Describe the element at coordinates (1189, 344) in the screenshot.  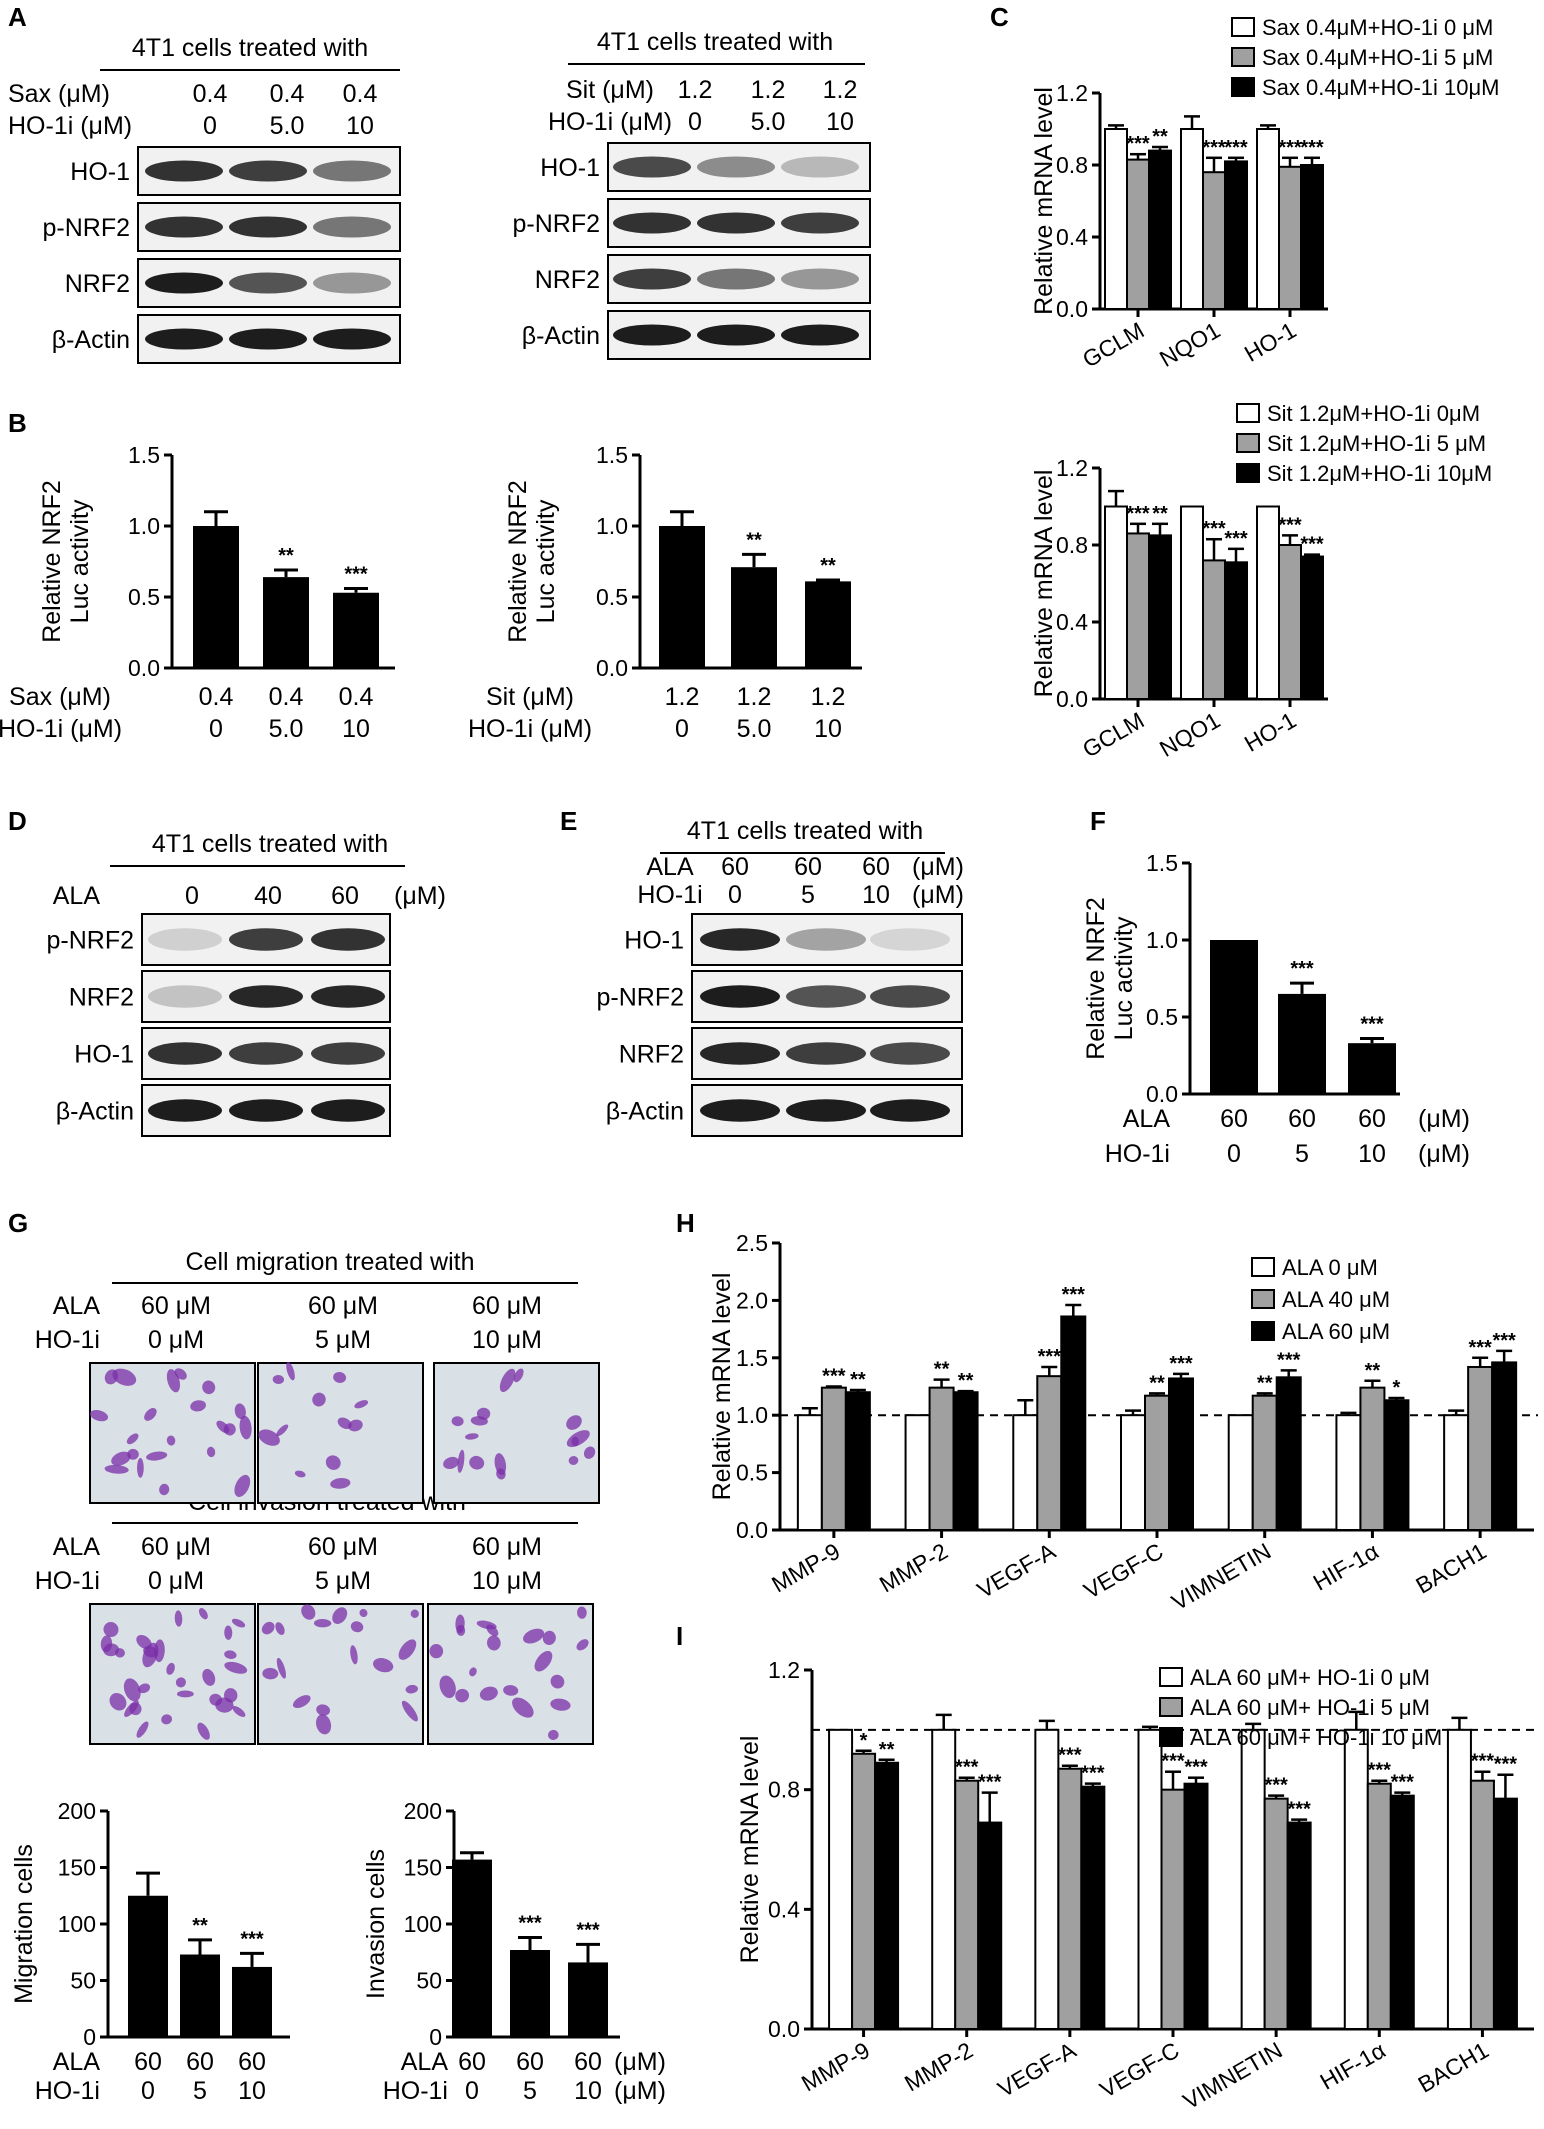
I see `c1-category-1: NQO1` at that location.